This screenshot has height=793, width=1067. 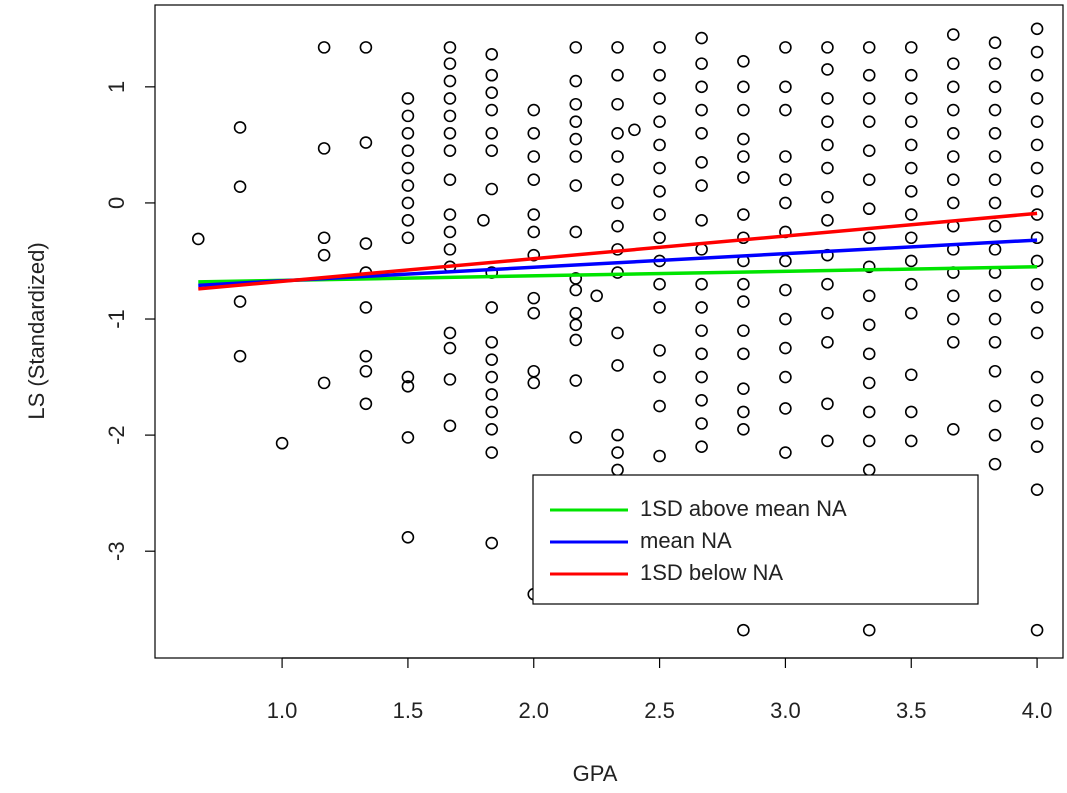 What do you see at coordinates (408, 710) in the screenshot?
I see `x-tick-label: 1.5` at bounding box center [408, 710].